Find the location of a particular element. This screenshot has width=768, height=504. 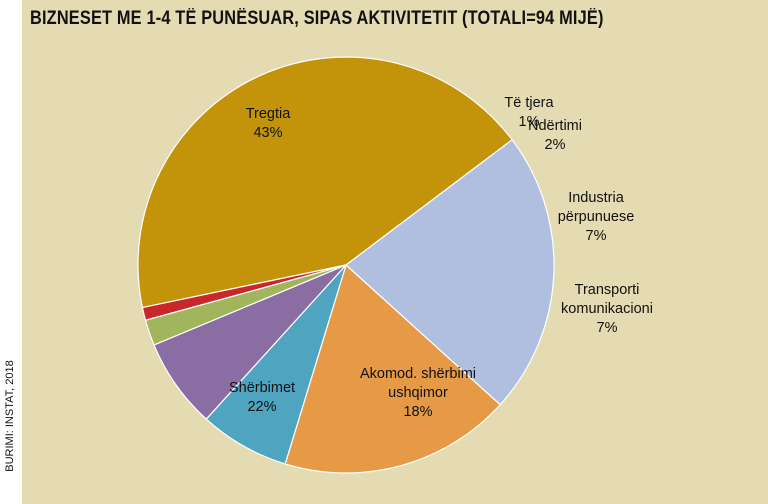

slice-label: Akomod. shërbimi ushqimor 18% is located at coordinates (418, 393).